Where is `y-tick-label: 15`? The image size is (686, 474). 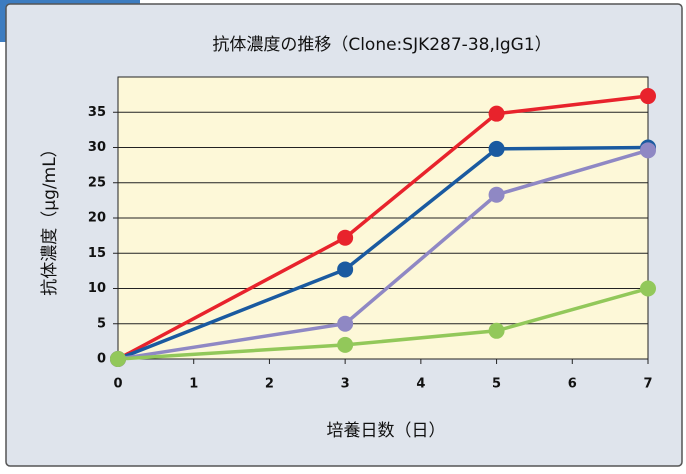
y-tick-label: 15 is located at coordinates (97, 253).